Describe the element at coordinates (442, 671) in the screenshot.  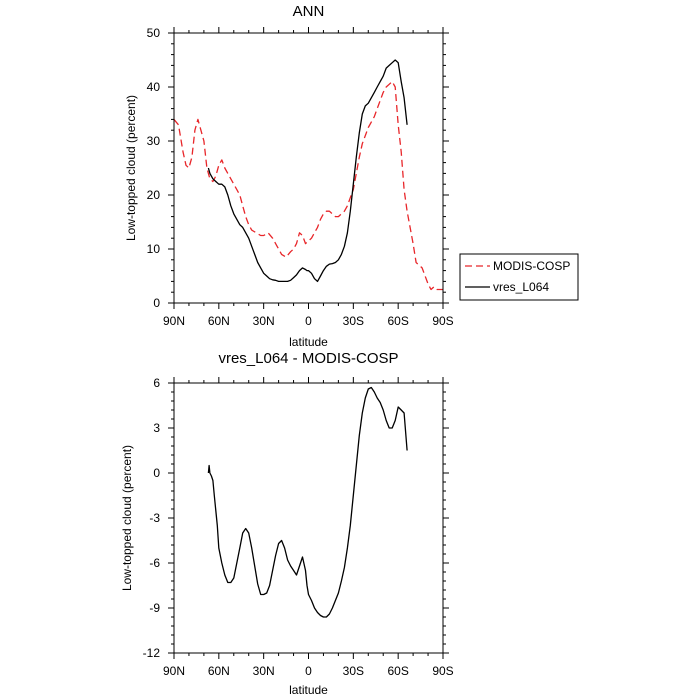
I see `bottom-x-tick-label: 90S` at that location.